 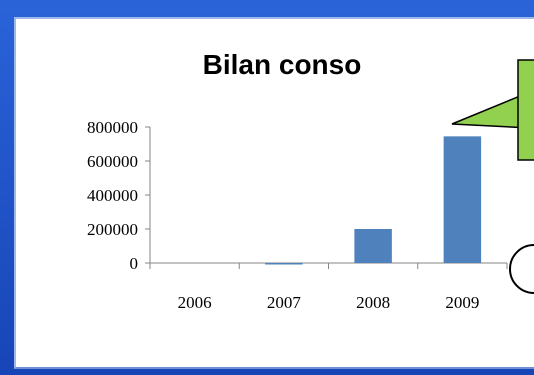 What do you see at coordinates (373, 246) in the screenshot?
I see `bar-2008` at bounding box center [373, 246].